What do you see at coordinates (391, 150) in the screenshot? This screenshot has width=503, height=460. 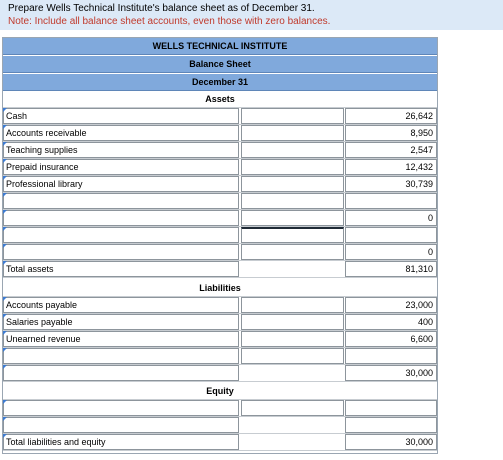 I see `amount-field: 2,547` at bounding box center [391, 150].